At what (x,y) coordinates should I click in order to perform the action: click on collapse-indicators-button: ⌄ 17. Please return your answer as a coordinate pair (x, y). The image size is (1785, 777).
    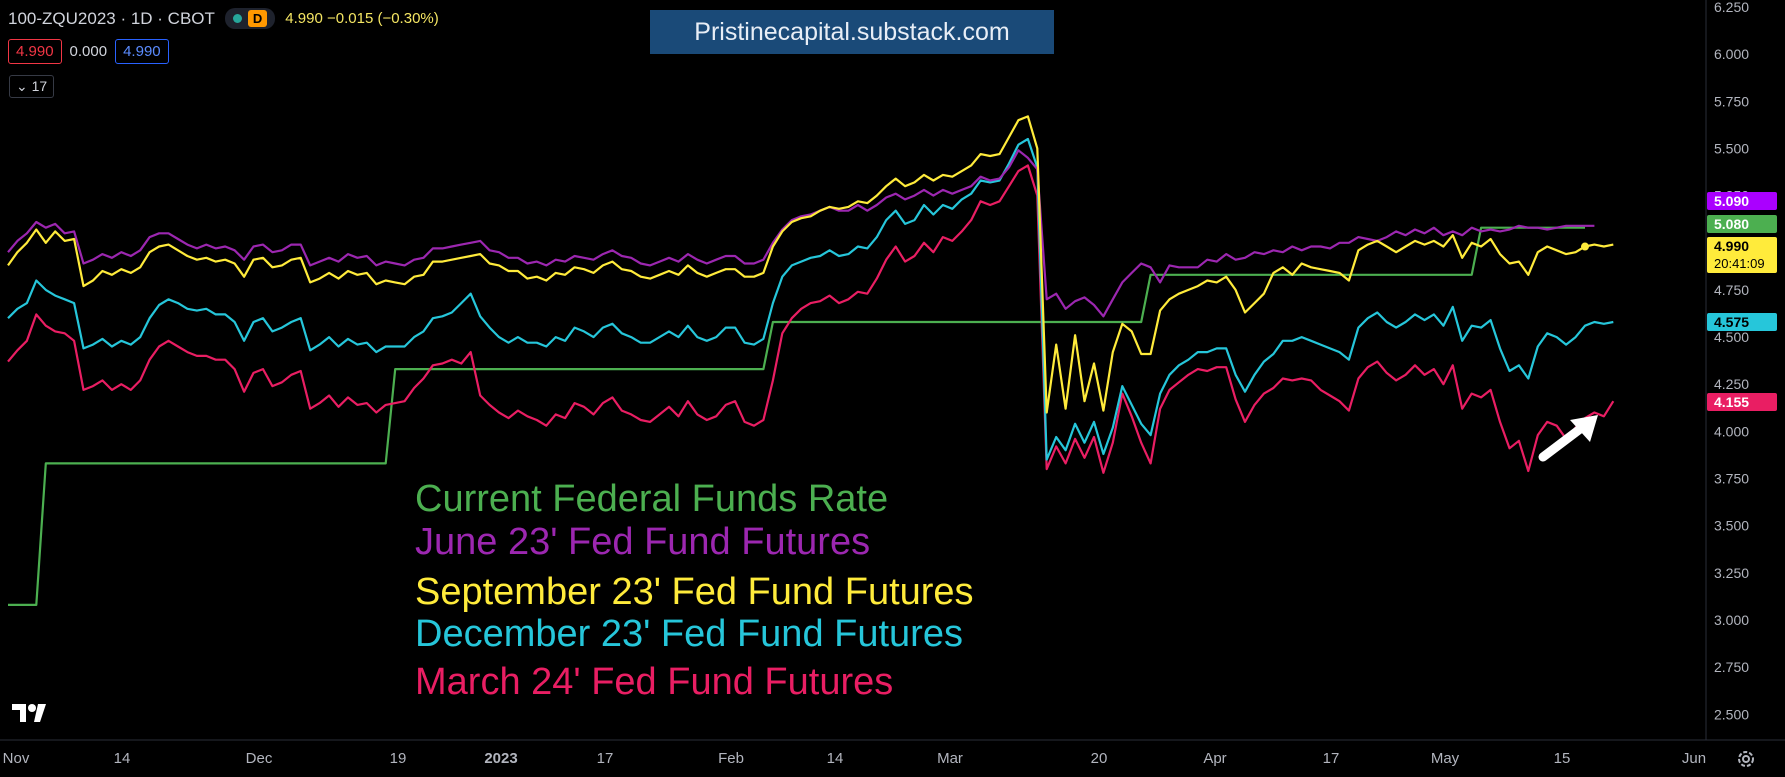
    Looking at the image, I should click on (32, 86).